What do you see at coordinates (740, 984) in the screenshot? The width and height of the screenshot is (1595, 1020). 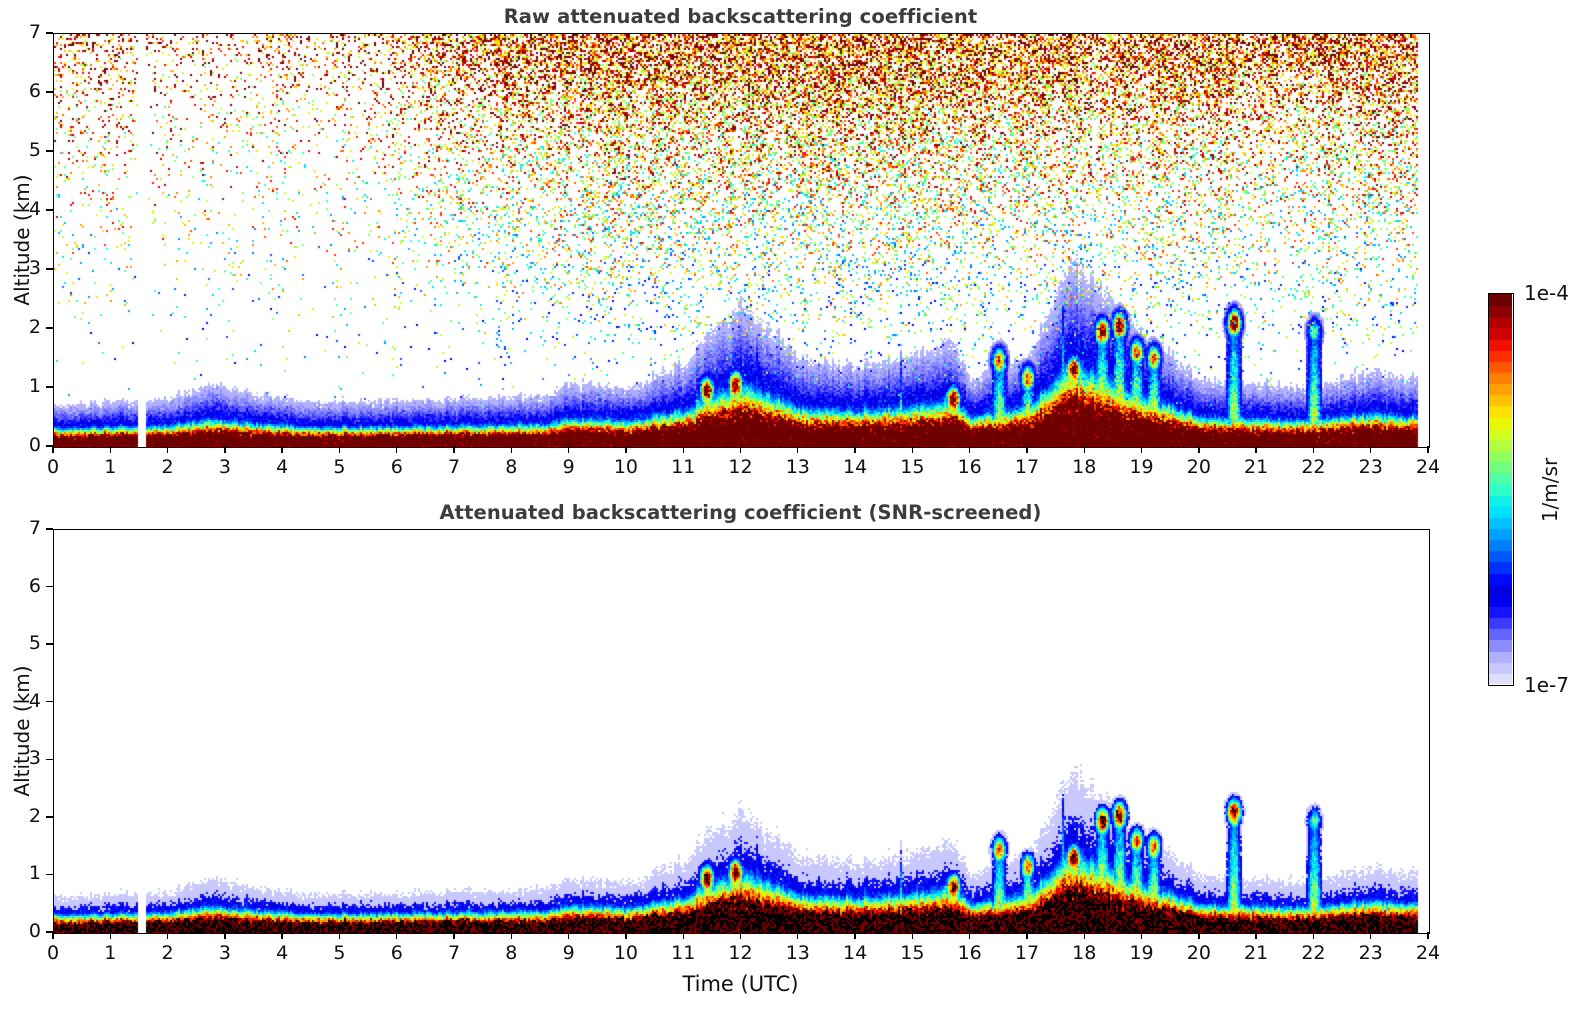 I see `x-axis-label: Time (UTC)` at bounding box center [740, 984].